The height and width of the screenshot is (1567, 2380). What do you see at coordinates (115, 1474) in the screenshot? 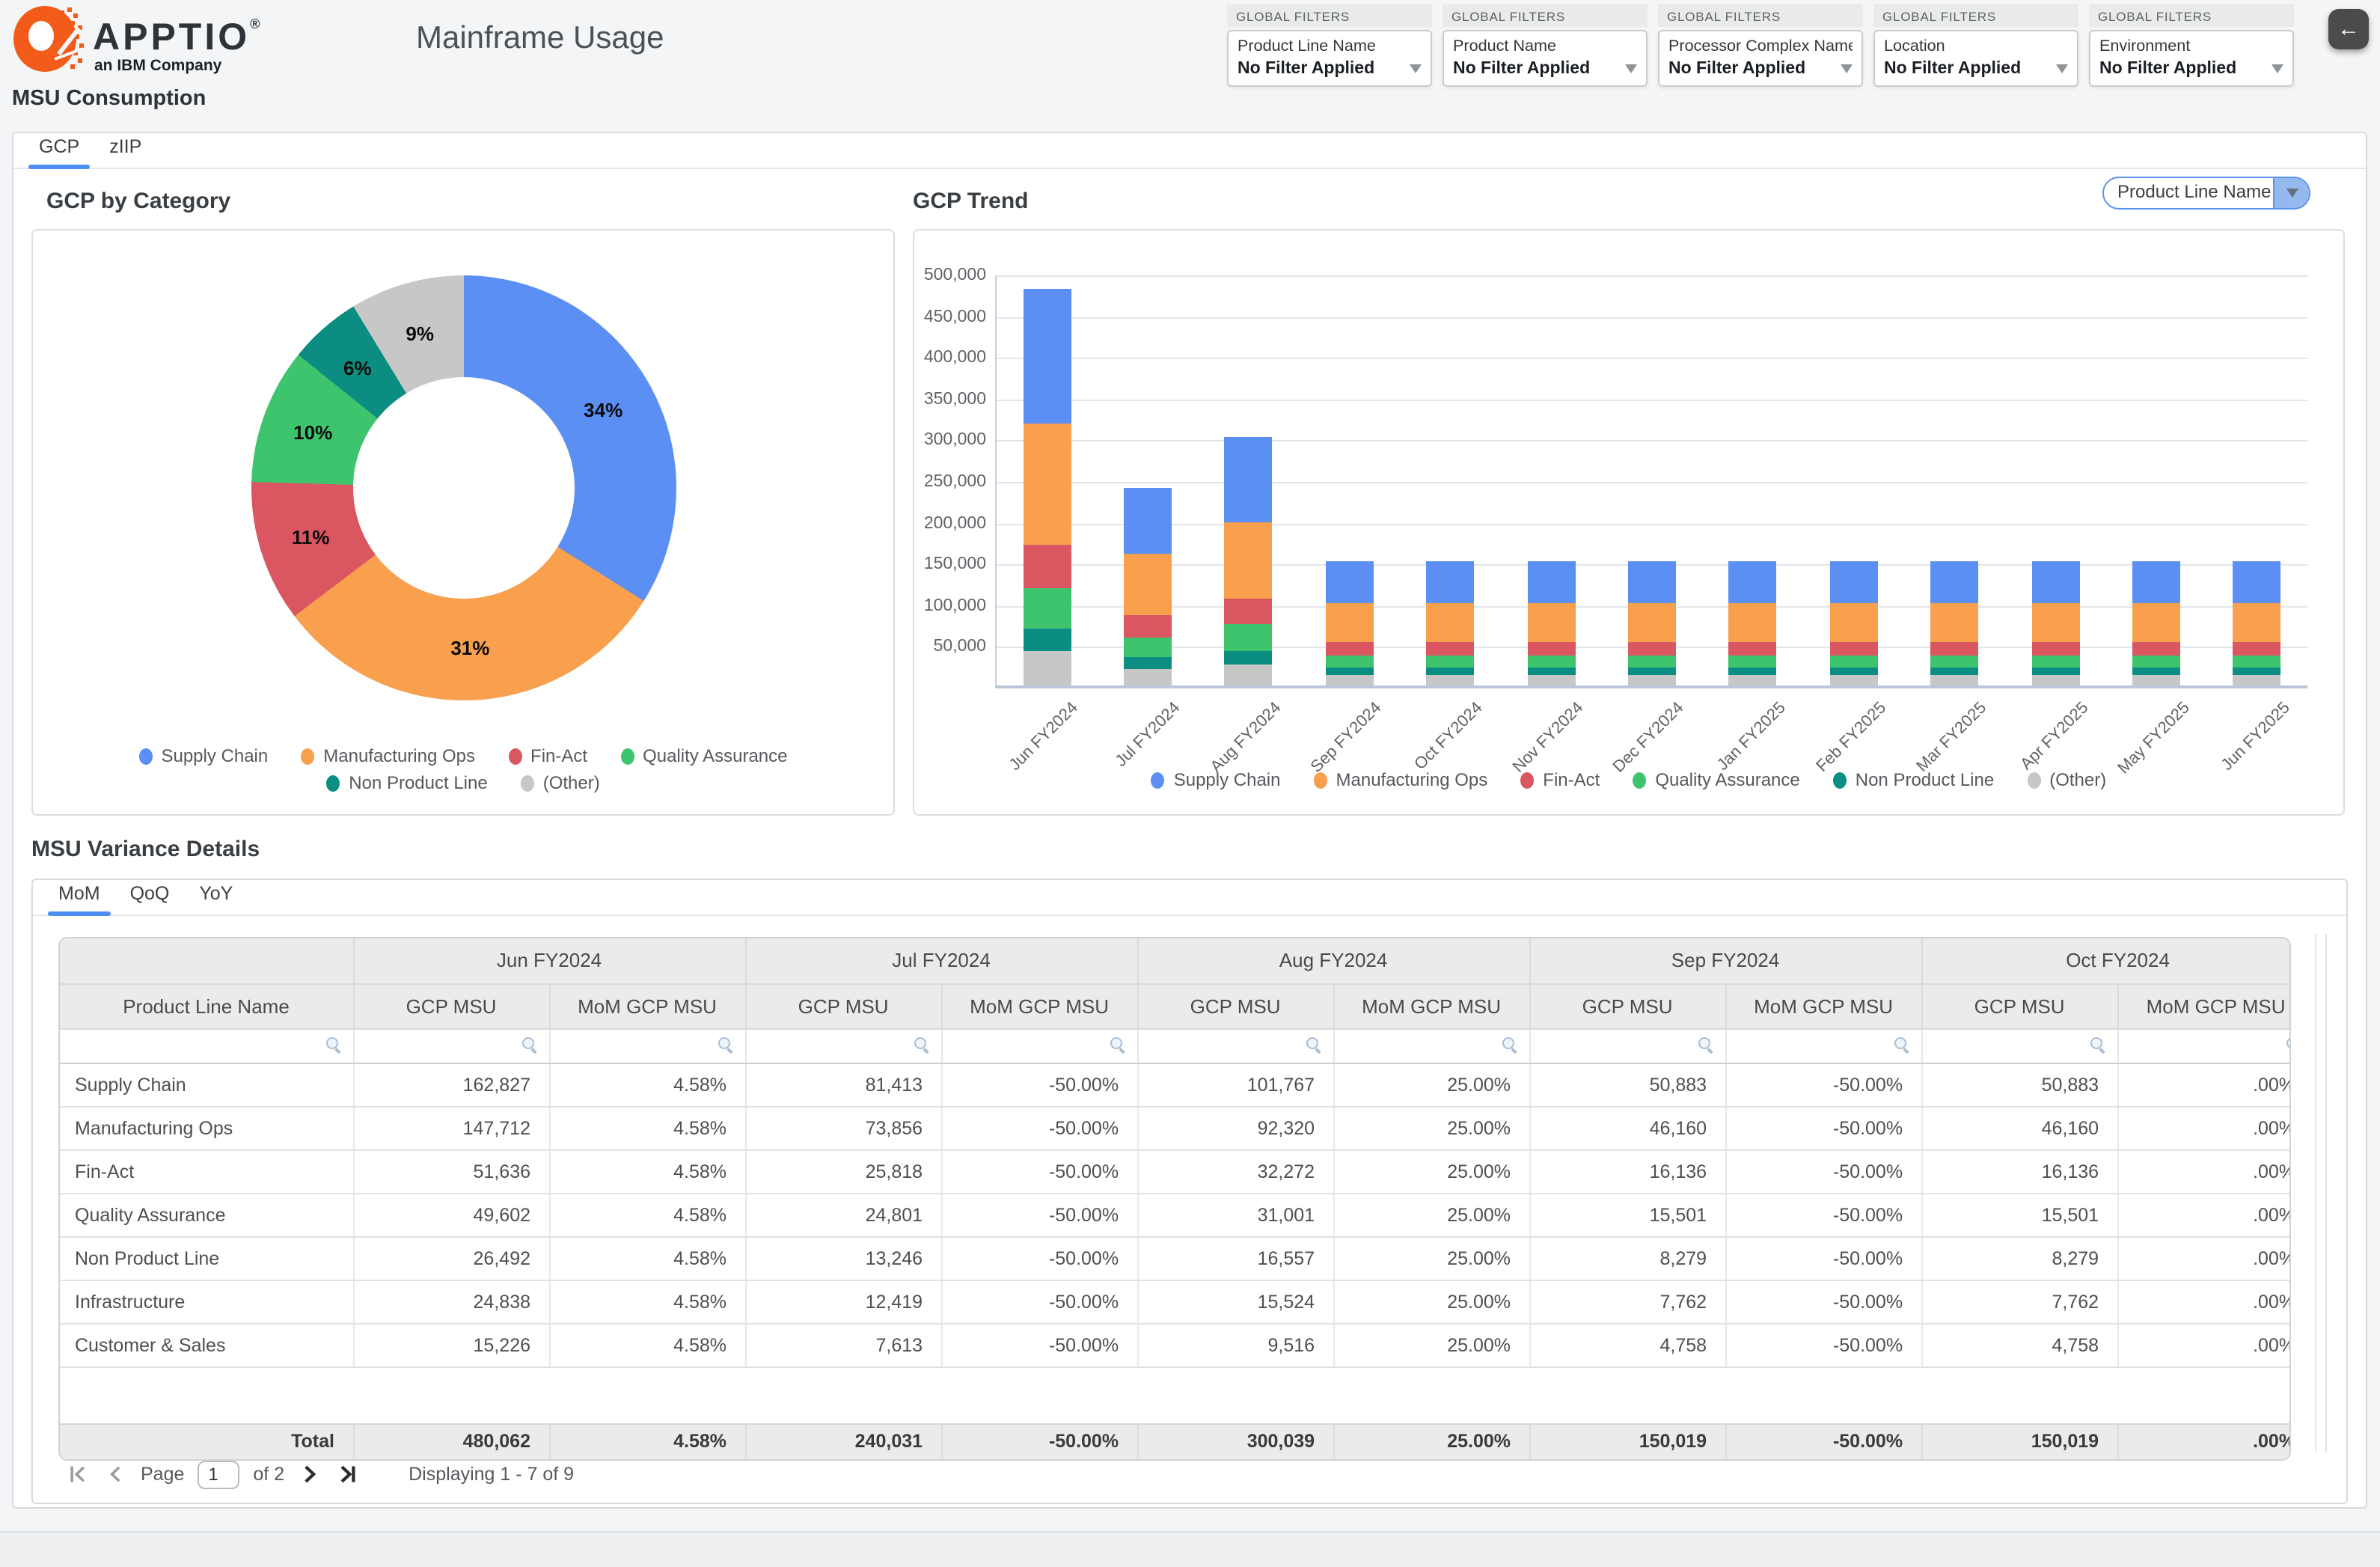
I see `prev-page-button` at bounding box center [115, 1474].